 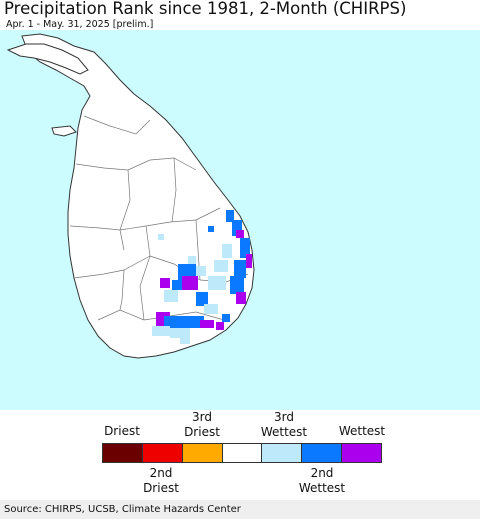 What do you see at coordinates (202, 424) in the screenshot?
I see `legend-label-3rd-driest: 3rd Driest` at bounding box center [202, 424].